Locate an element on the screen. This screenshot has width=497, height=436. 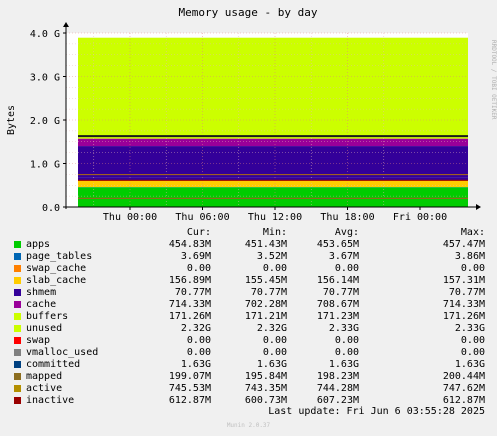
legend-value-max: 2.33G is located at coordinates (469, 328).